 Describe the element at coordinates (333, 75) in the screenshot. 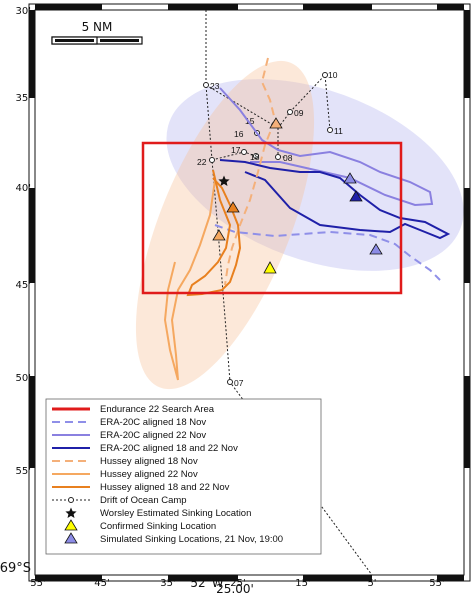

I see `station-label-10: 10` at that location.